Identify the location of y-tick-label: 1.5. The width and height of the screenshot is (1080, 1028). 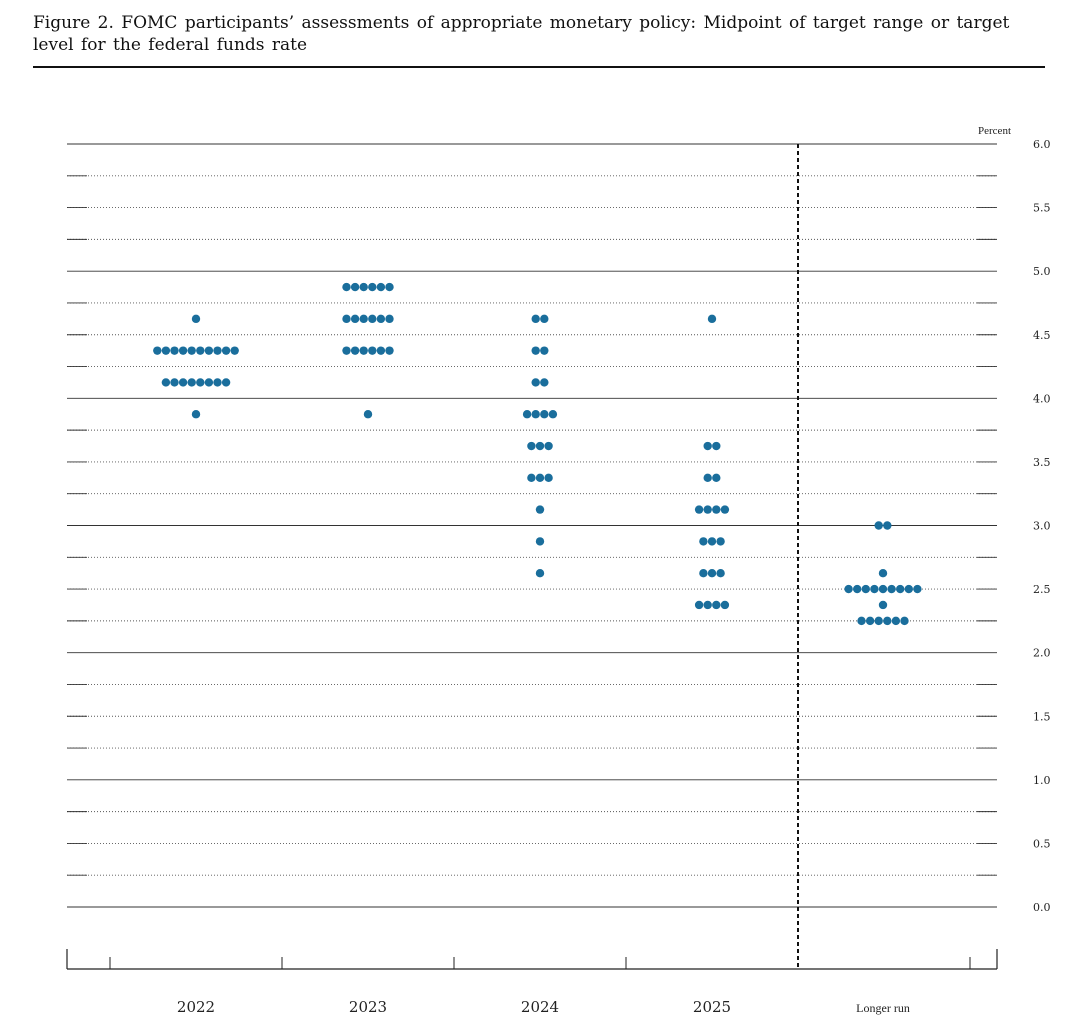
(1042, 716).